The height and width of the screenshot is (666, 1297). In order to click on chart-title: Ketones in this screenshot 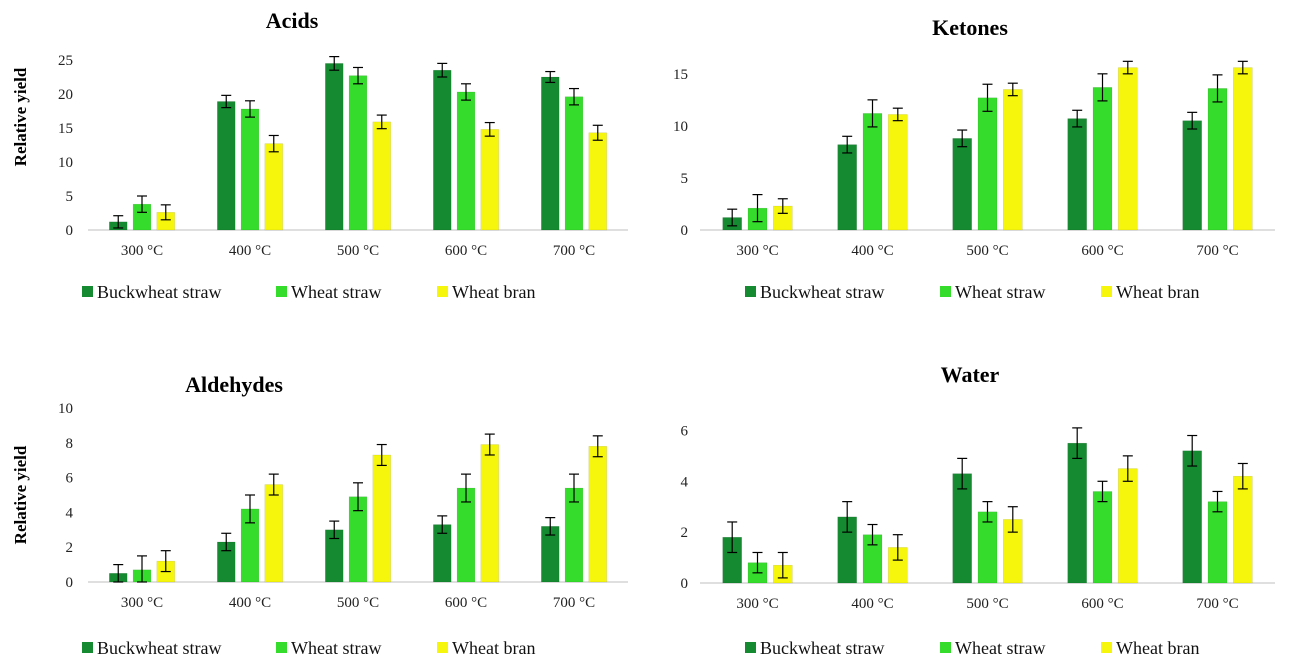, I will do `click(970, 27)`.